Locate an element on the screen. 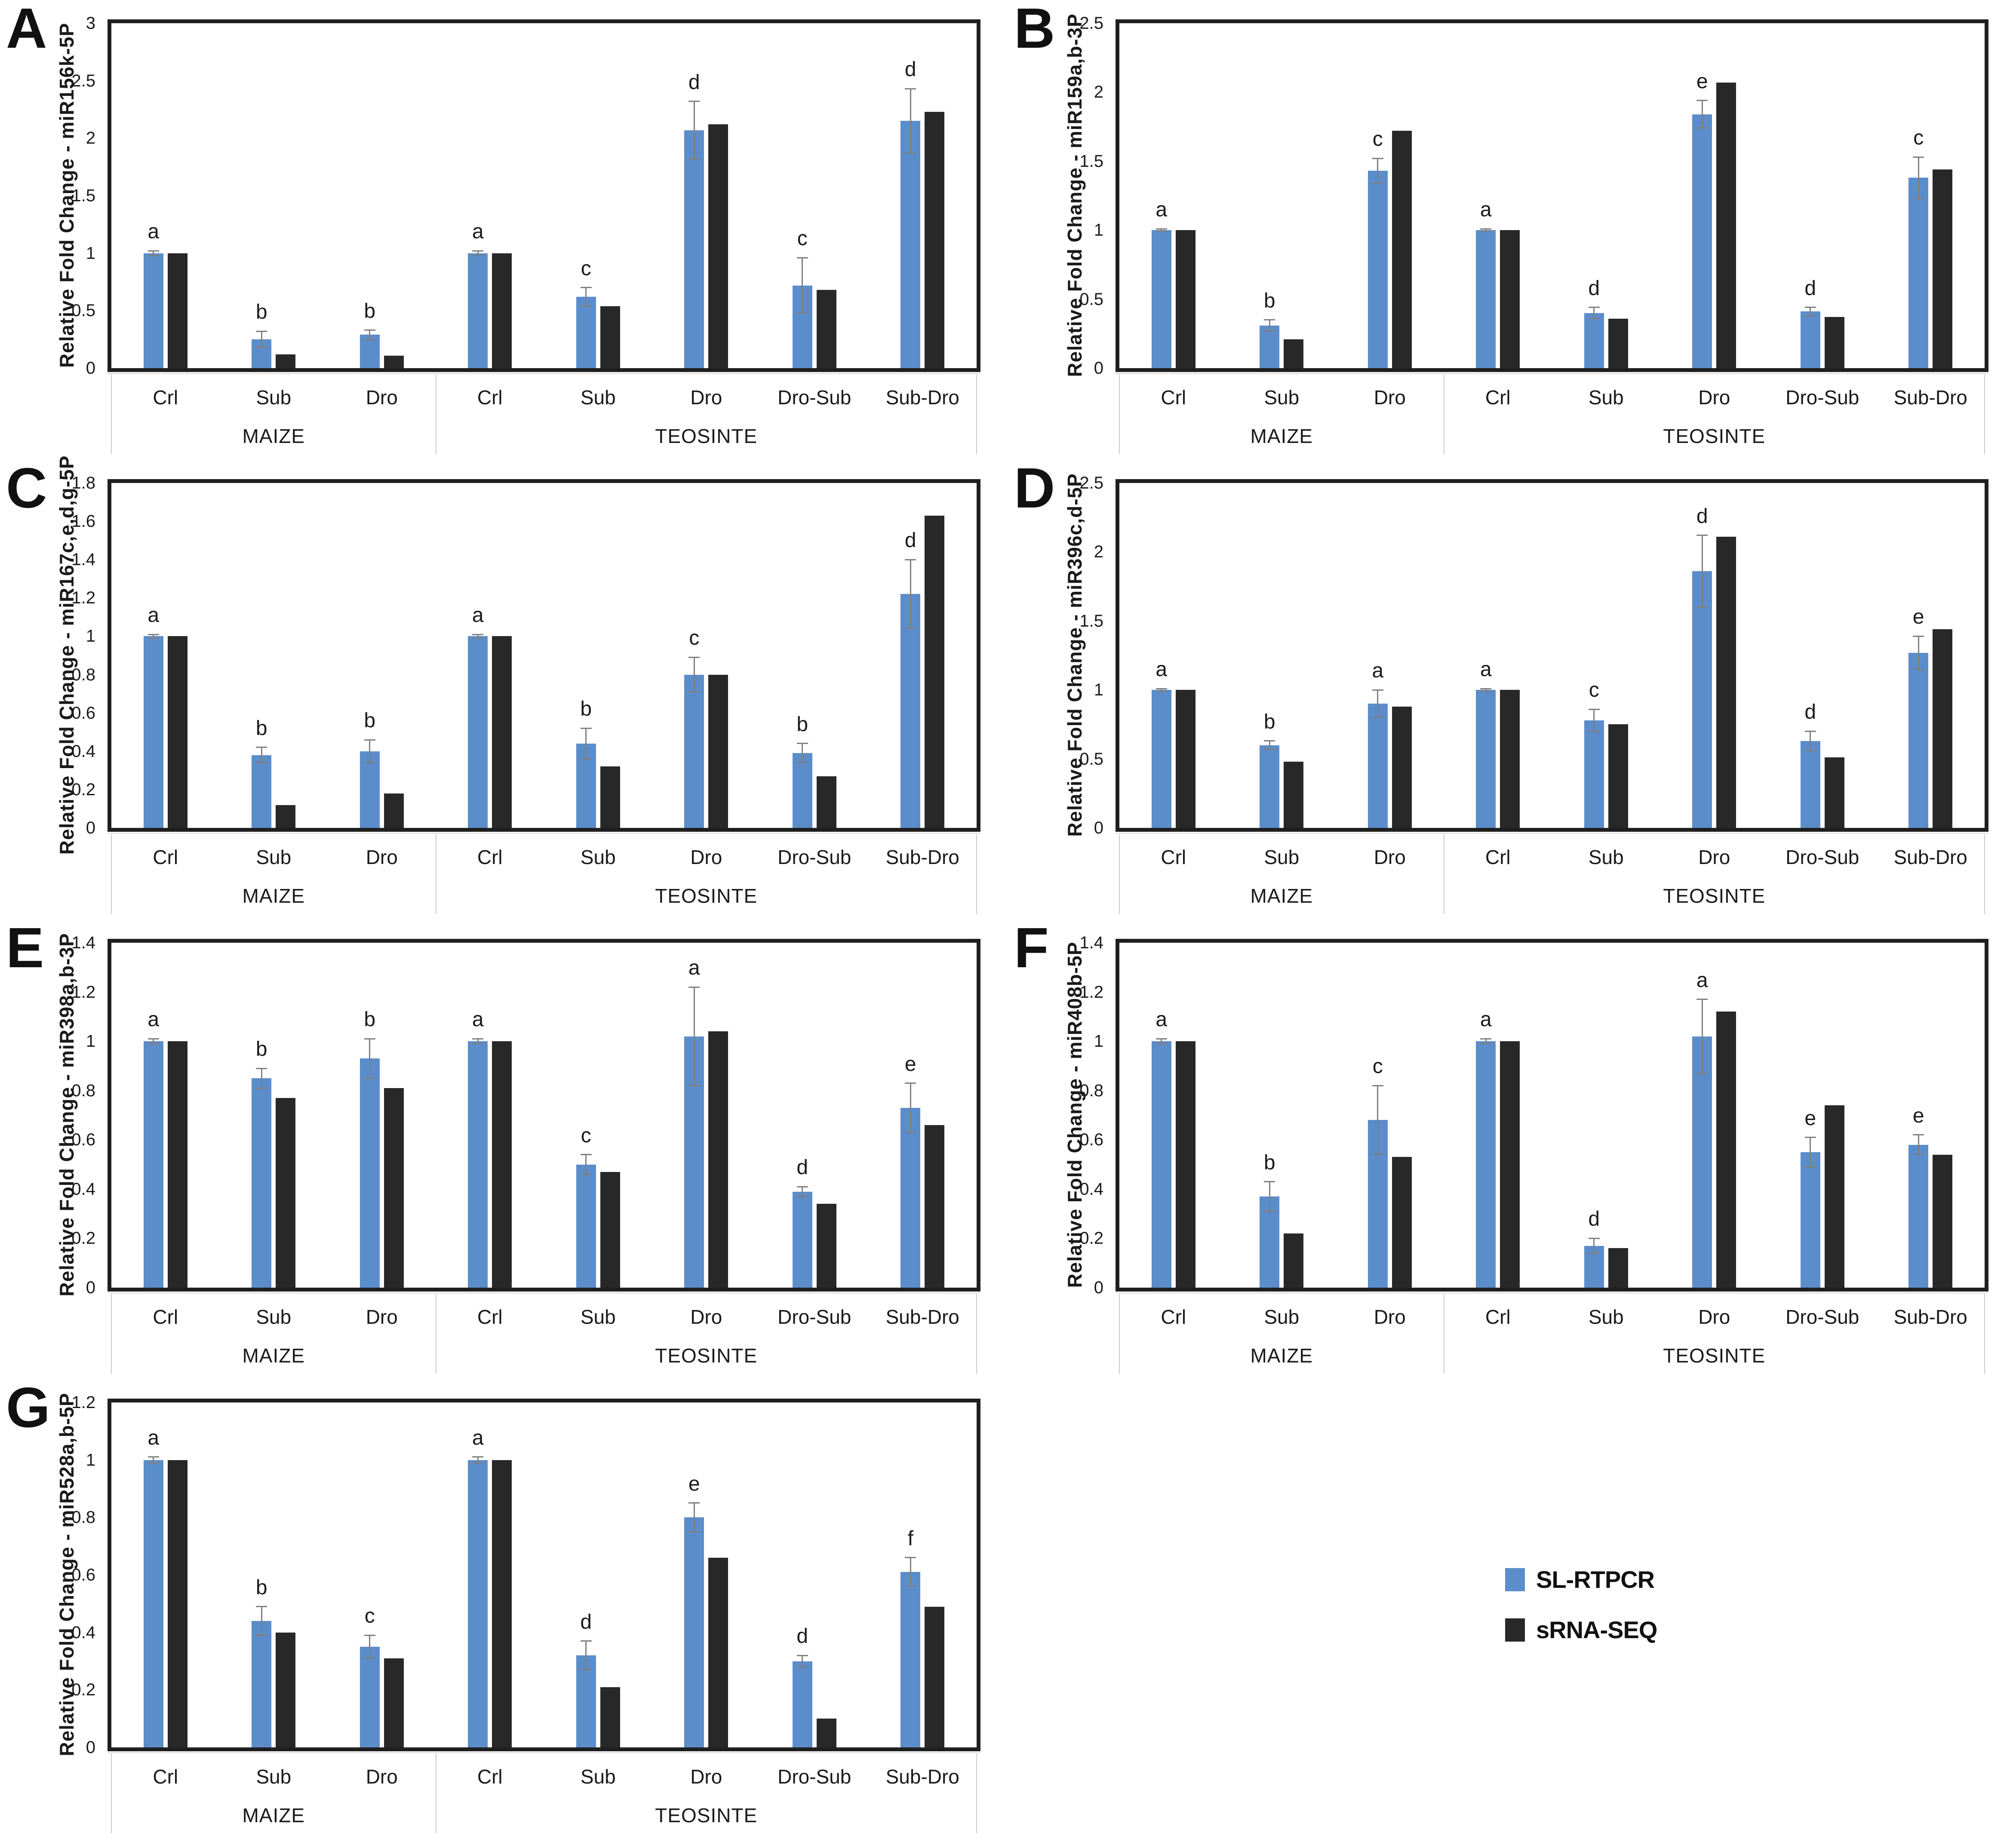 The height and width of the screenshot is (1839, 2016). significance-letter: e is located at coordinates (910, 1064).